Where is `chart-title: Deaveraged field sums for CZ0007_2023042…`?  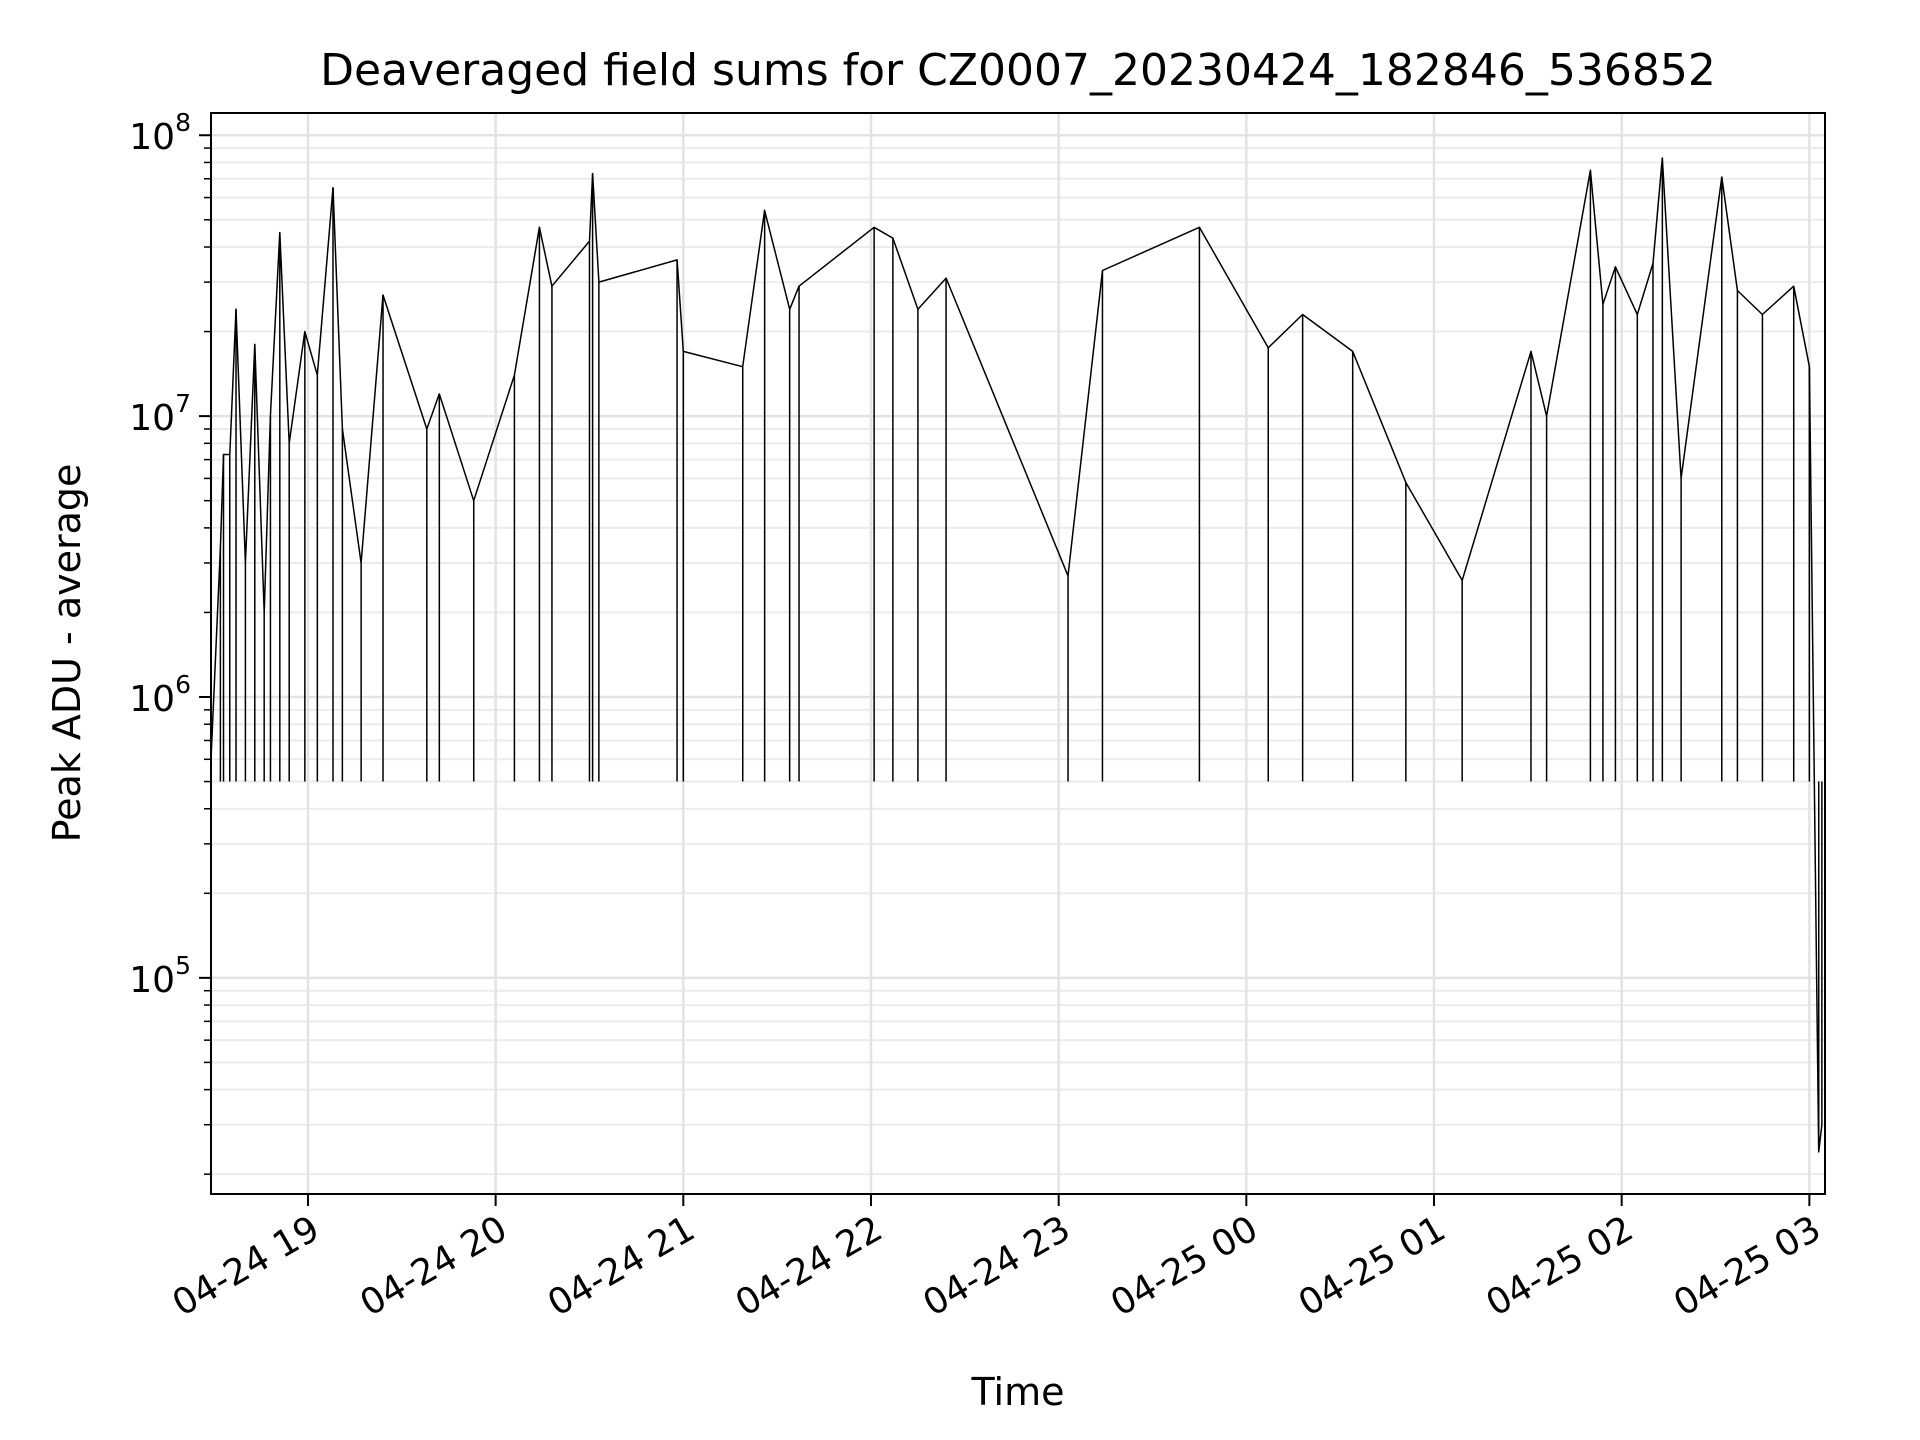 chart-title: Deaveraged field sums for CZ0007_2023042… is located at coordinates (1018, 70).